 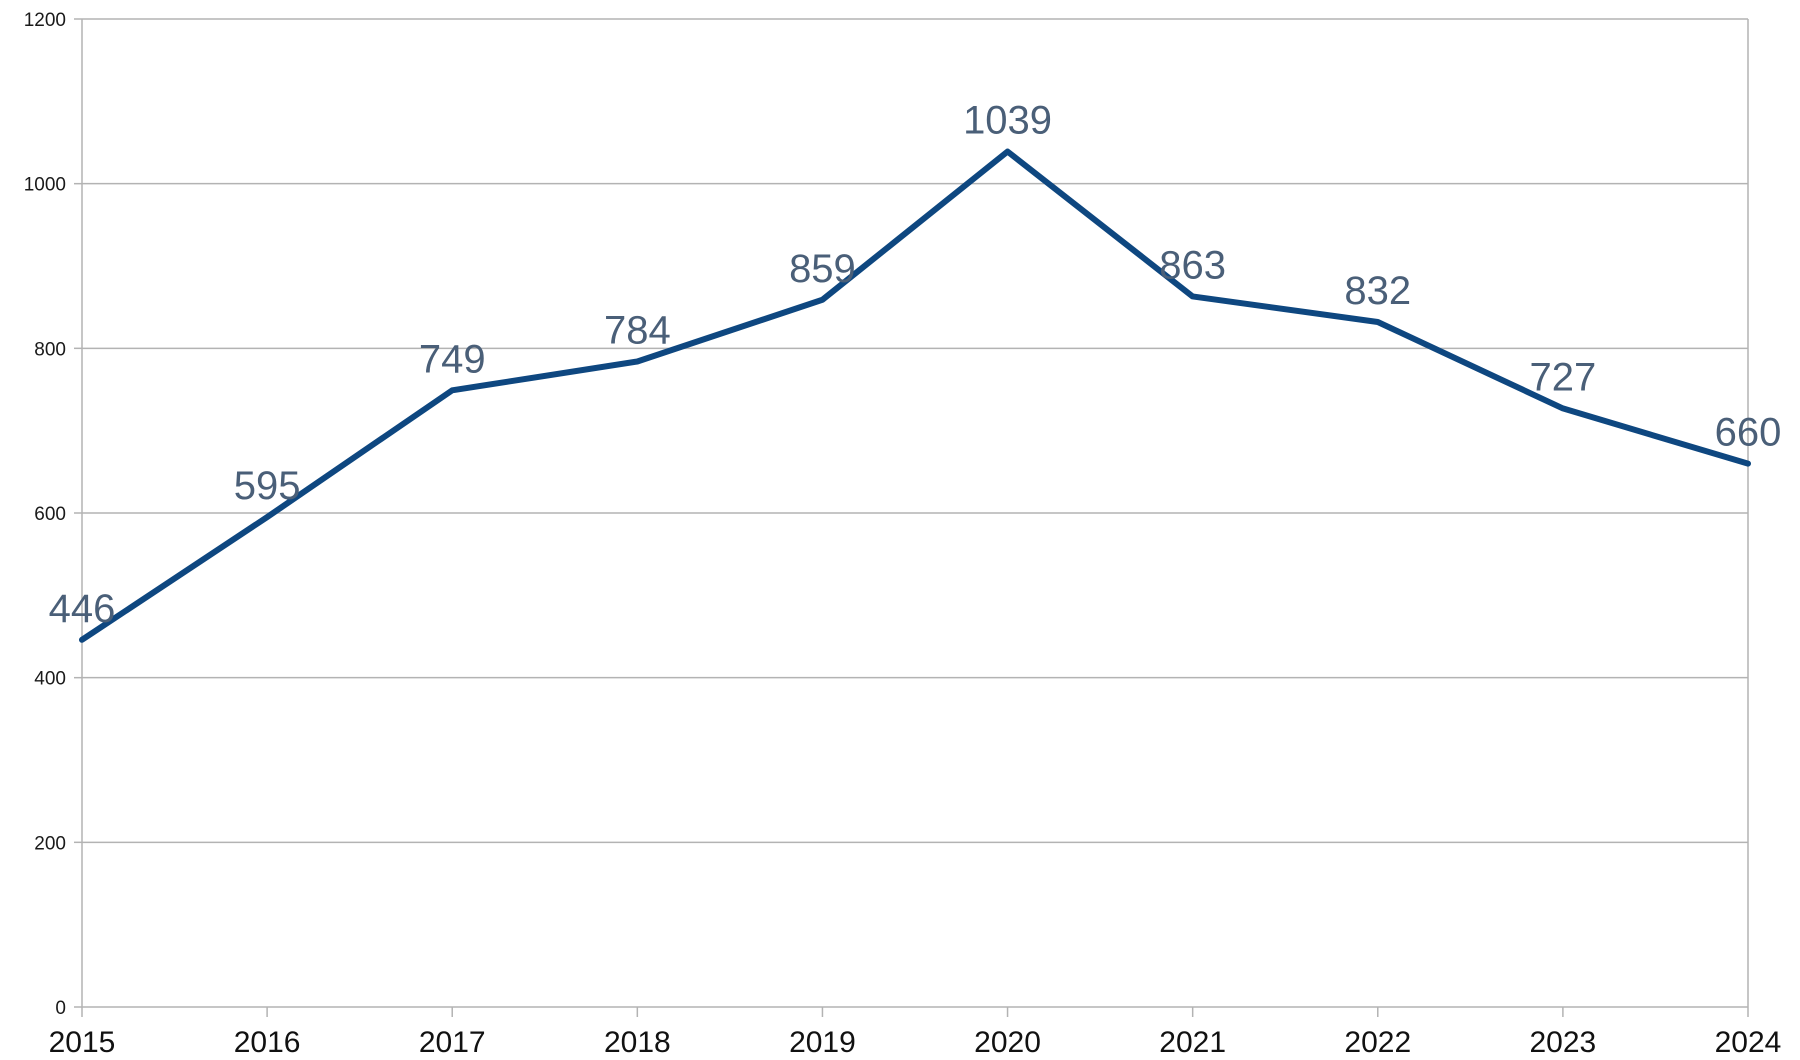 What do you see at coordinates (50, 679) in the screenshot?
I see `ytick-label: 400` at bounding box center [50, 679].